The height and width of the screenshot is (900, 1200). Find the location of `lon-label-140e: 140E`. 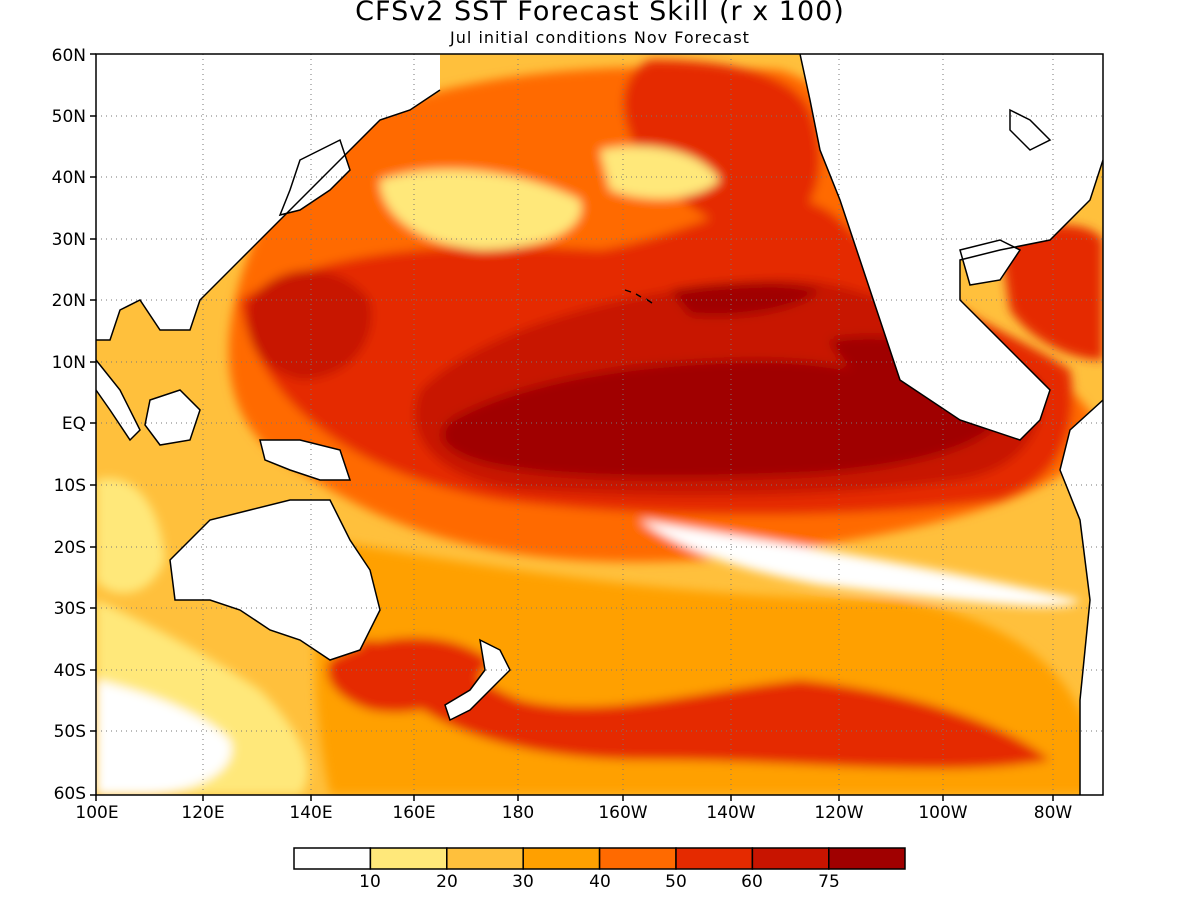

lon-label-140e: 140E is located at coordinates (311, 813).